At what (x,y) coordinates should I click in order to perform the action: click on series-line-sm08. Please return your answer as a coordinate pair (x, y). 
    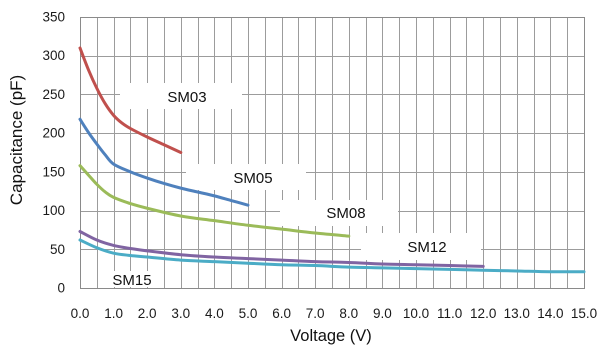
    Looking at the image, I should click on (214, 201).